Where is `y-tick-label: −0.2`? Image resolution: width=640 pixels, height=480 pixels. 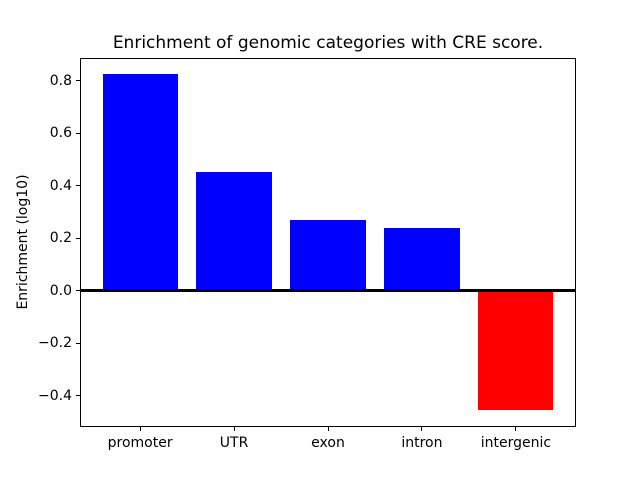
y-tick-label: −0.2 is located at coordinates (55, 343).